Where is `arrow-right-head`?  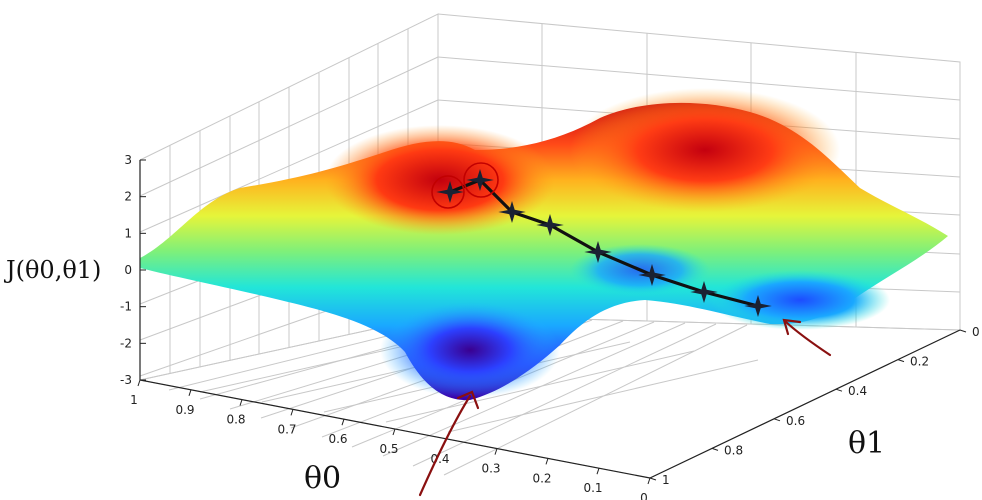 arrow-right-head is located at coordinates (792, 327).